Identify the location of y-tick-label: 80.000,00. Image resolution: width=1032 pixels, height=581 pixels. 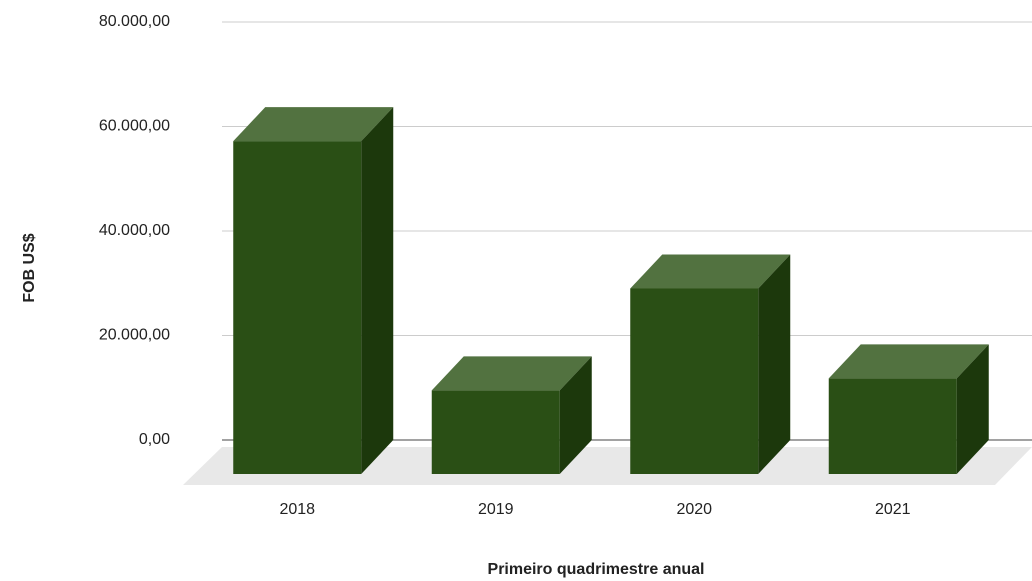
(134, 21).